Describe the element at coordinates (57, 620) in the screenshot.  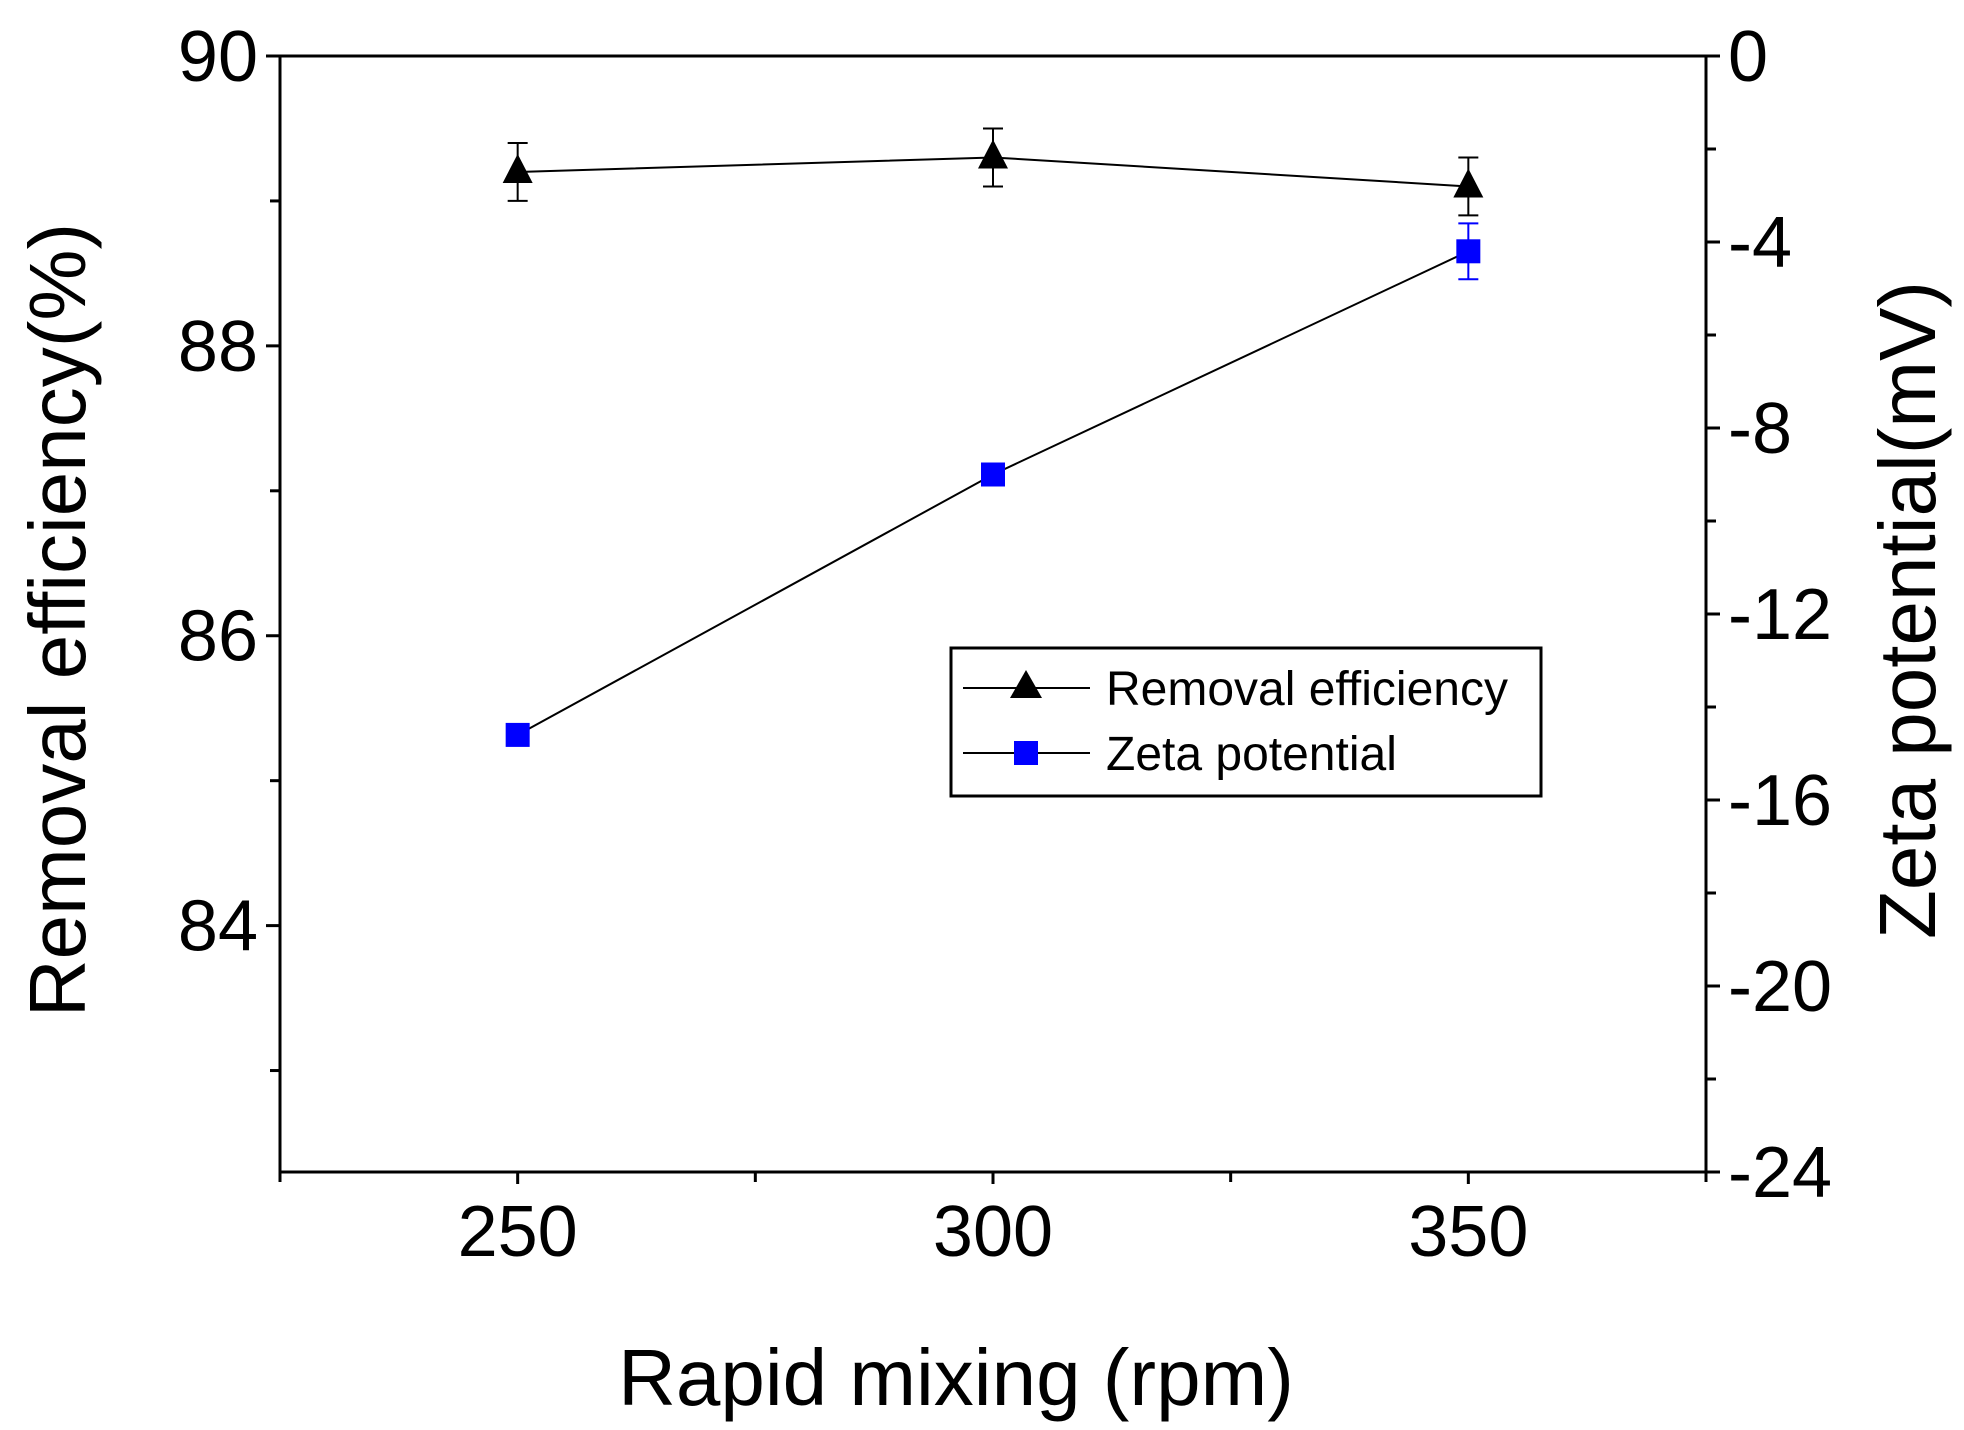
I see `y-axis-title-left: Removal efficiency(%)` at that location.